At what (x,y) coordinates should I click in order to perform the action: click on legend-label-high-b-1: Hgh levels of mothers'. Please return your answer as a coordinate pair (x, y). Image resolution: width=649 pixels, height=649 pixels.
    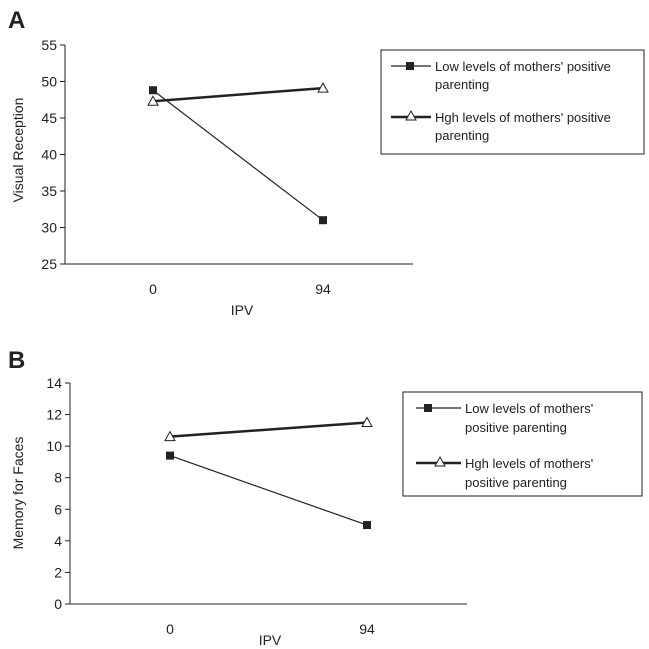
    Looking at the image, I should click on (529, 463).